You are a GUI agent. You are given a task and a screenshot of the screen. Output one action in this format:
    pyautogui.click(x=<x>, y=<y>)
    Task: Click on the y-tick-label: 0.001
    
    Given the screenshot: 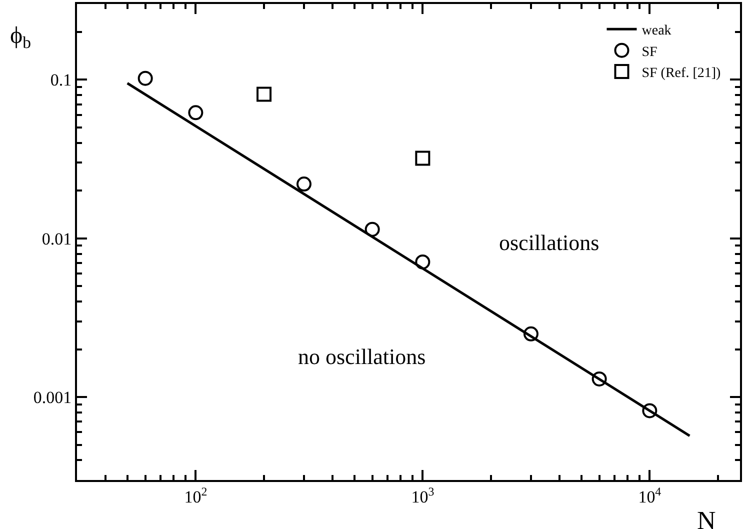 What is the action you would take?
    pyautogui.click(x=52, y=397)
    